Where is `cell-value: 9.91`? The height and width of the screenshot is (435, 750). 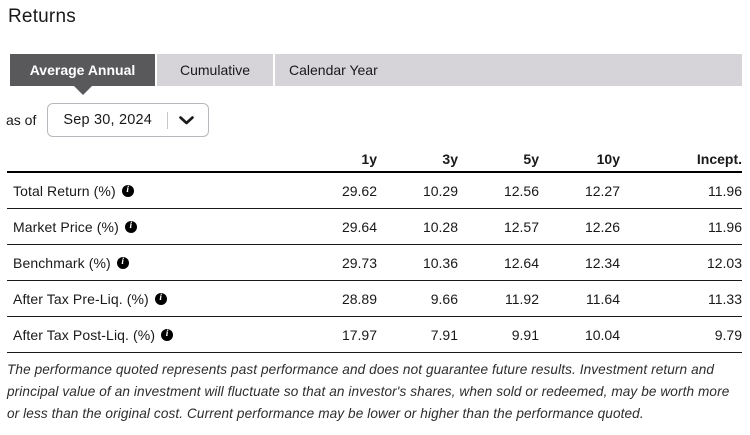 cell-value: 9.91 is located at coordinates (525, 334).